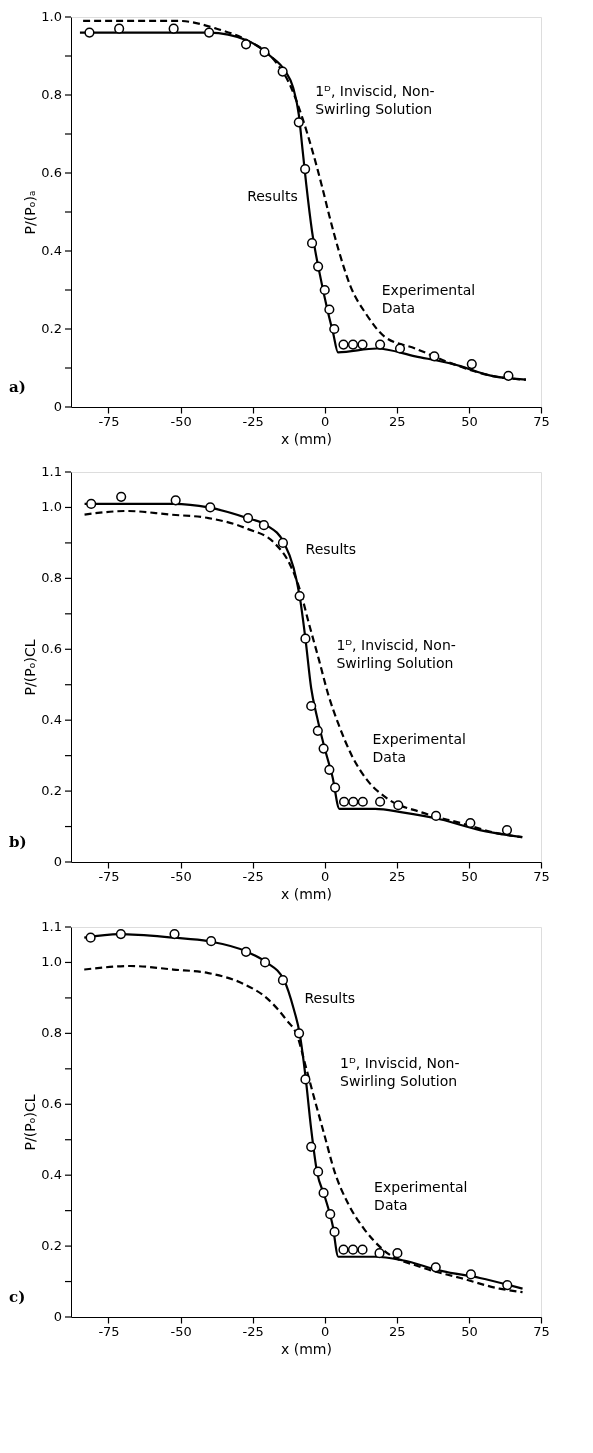 Image resolution: width=593 pixels, height=1453 pixels. What do you see at coordinates (181, 876) in the screenshot?
I see `x-tick-label: -50` at bounding box center [181, 876].